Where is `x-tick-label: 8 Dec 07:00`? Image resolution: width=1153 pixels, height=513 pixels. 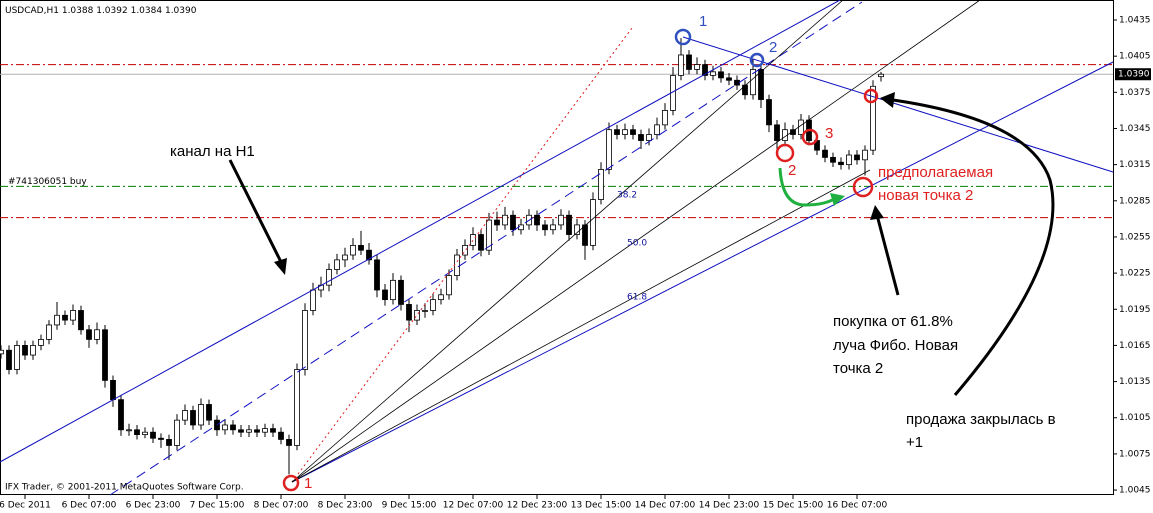
x-tick-label: 8 Dec 07:00 is located at coordinates (281, 506).